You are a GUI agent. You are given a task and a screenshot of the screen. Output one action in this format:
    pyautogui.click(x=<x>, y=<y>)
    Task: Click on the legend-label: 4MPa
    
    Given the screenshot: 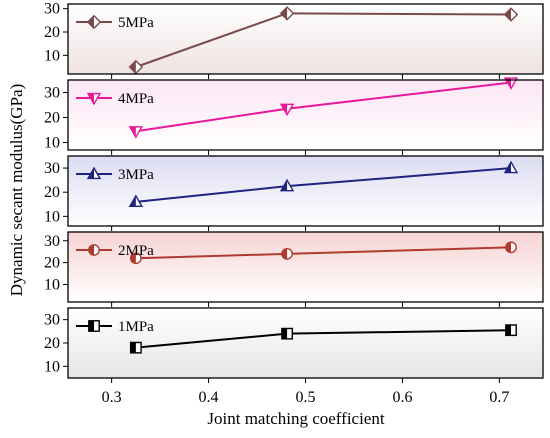 What is the action you would take?
    pyautogui.click(x=136, y=99)
    